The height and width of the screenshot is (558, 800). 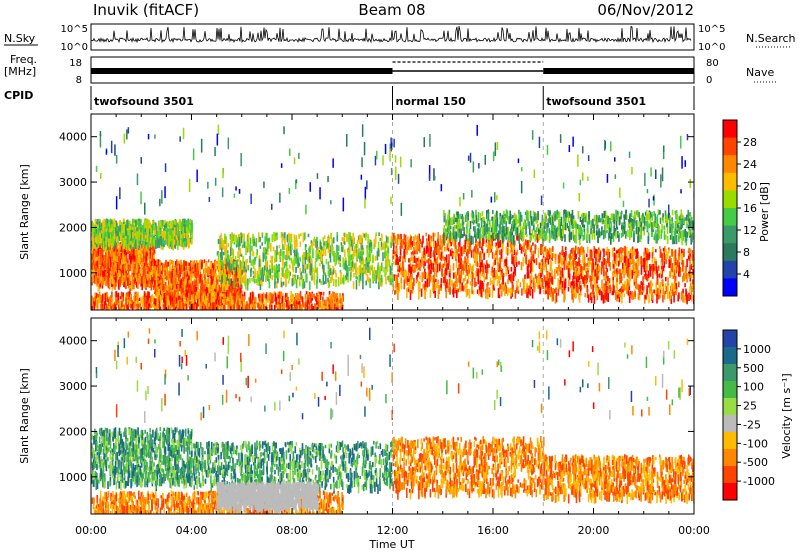 I want to click on freq-tick-top: 18, so click(x=75, y=63).